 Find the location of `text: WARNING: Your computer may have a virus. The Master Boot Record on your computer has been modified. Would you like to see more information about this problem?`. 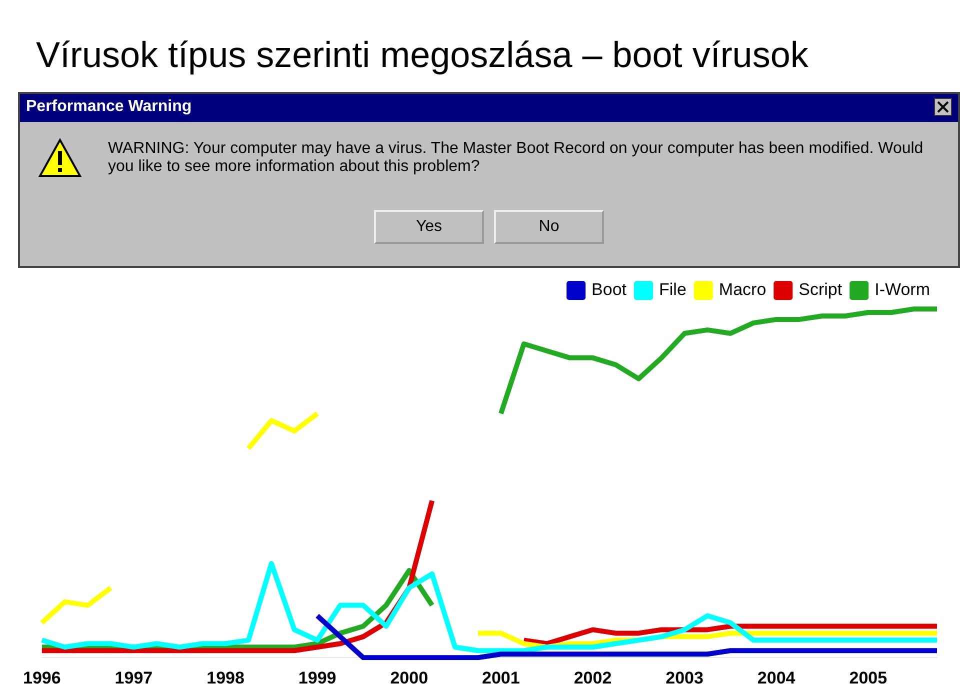

text: WARNING: Your computer may have a virus. The Master Boot Record on your computer has been modified. Would you like to see more information about this problem? is located at coordinates (516, 158).